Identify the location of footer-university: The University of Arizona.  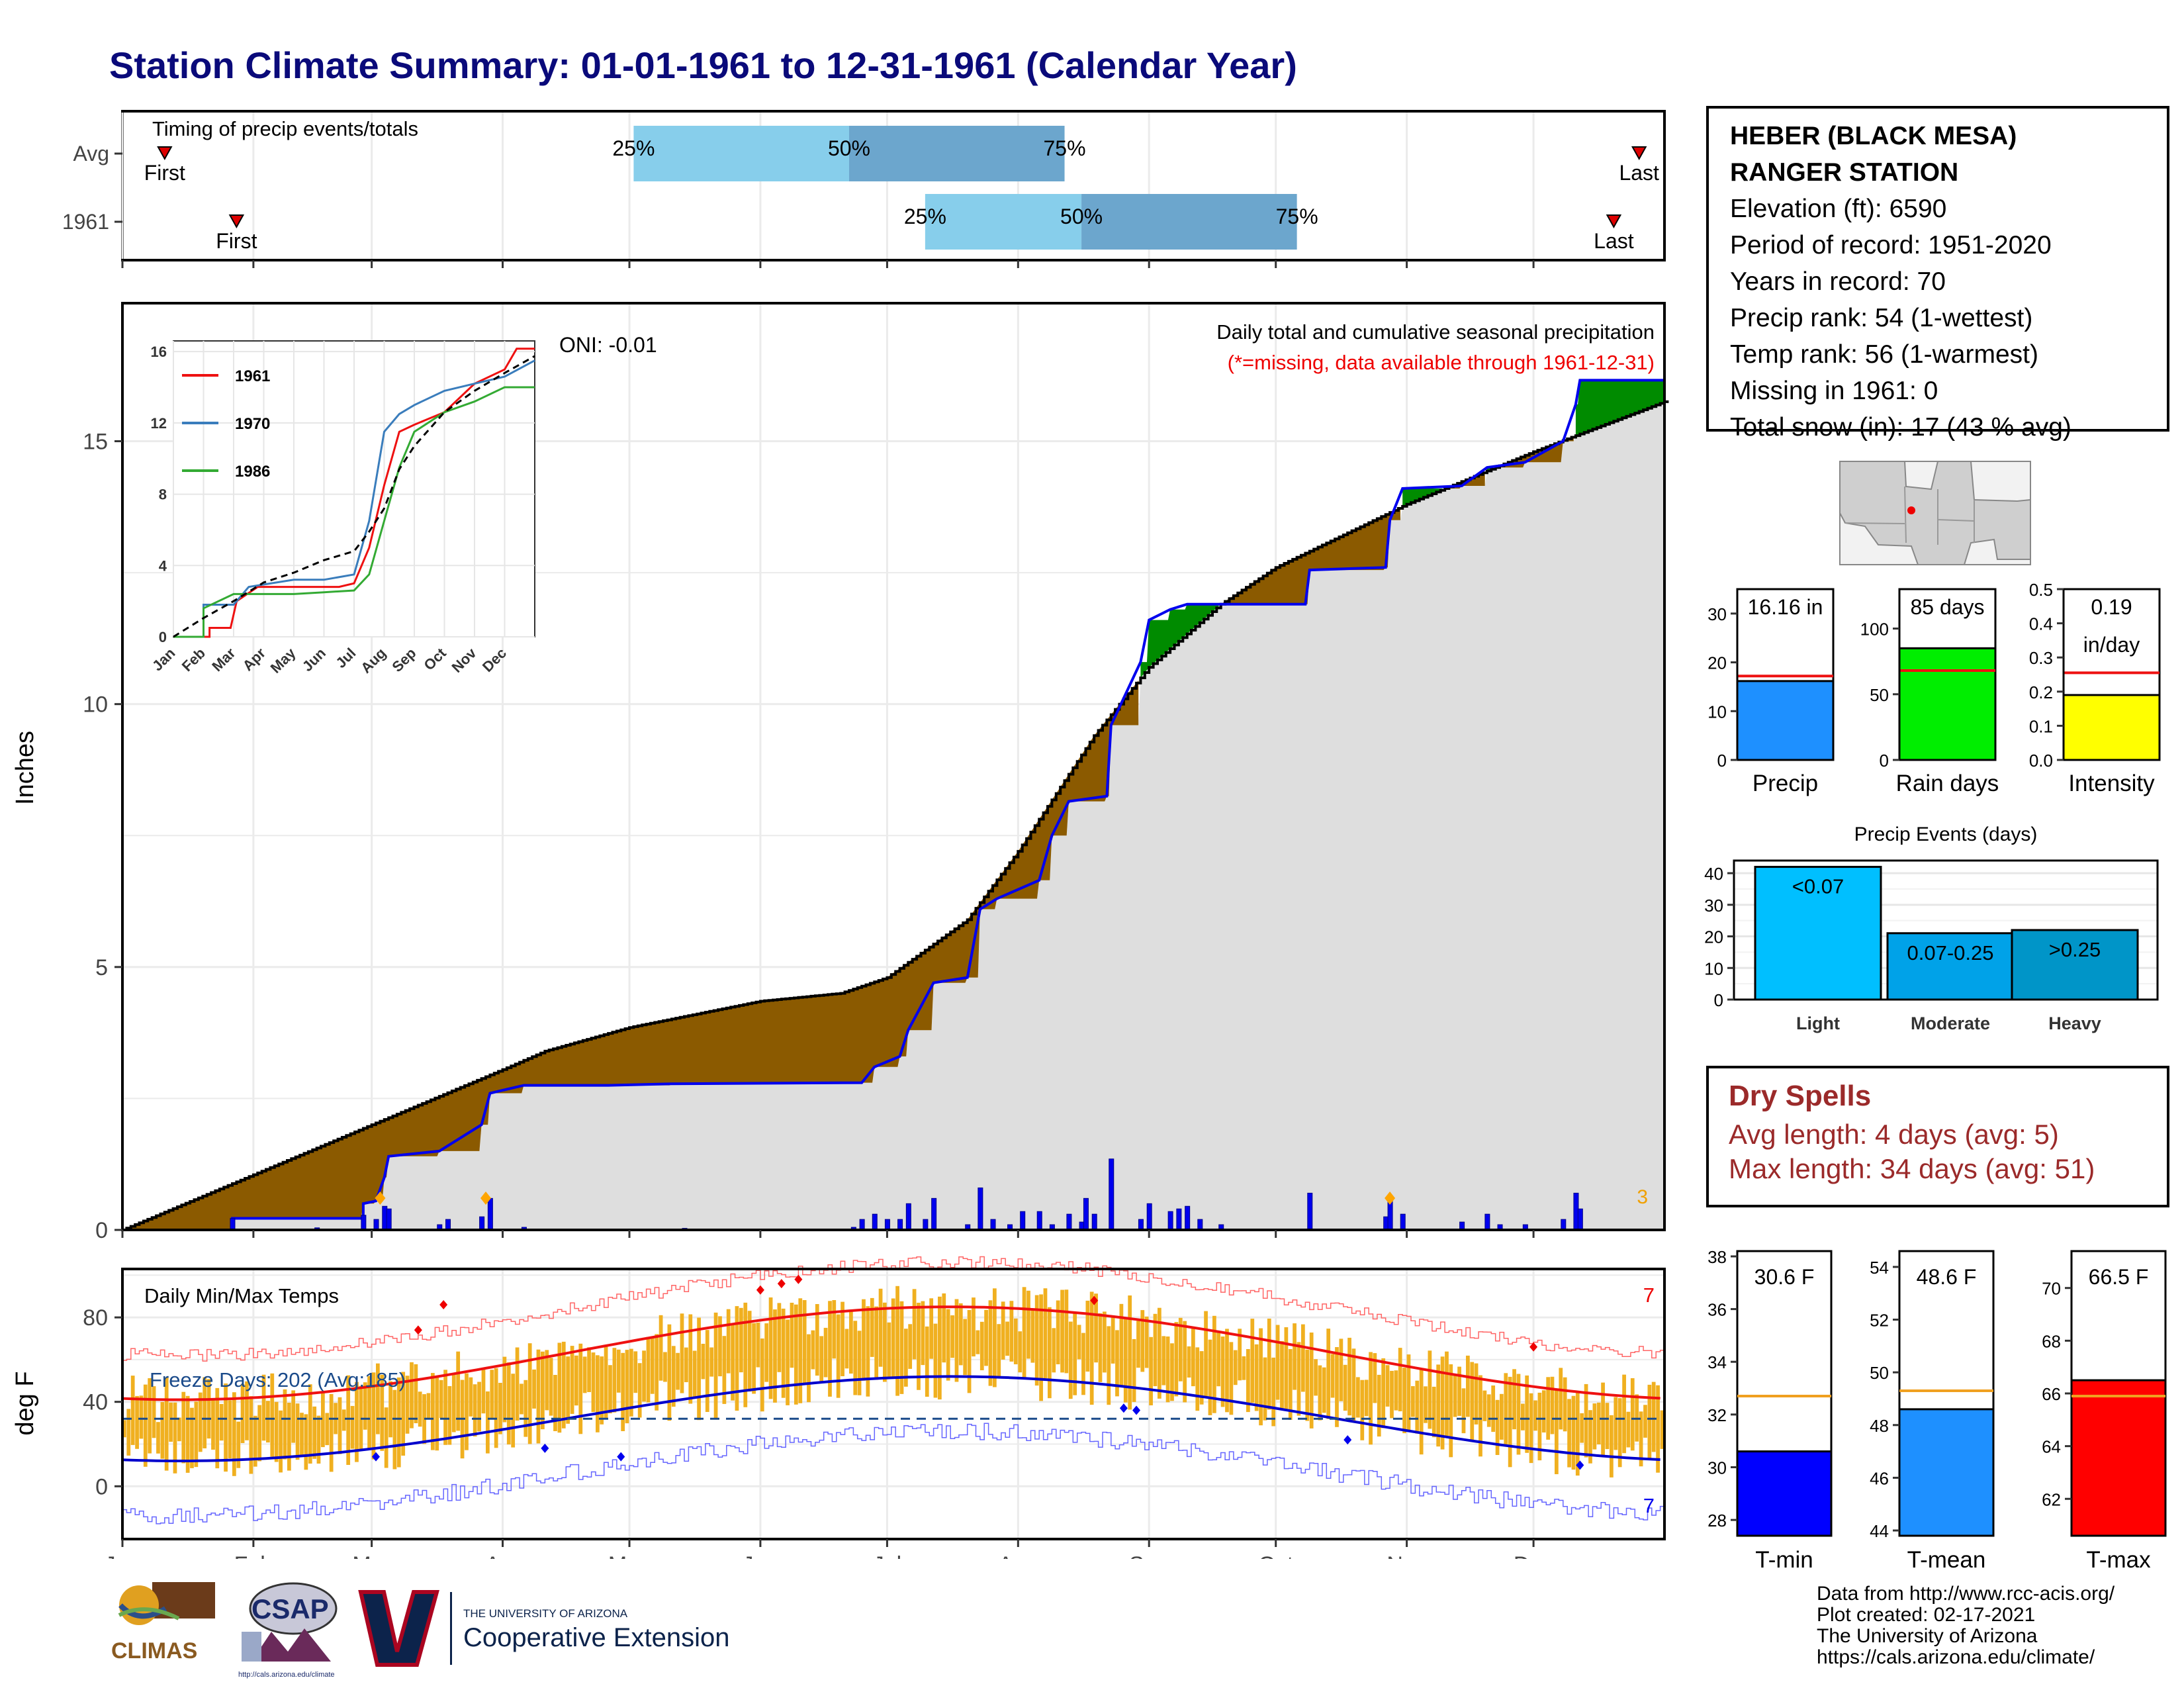
(1928, 1636).